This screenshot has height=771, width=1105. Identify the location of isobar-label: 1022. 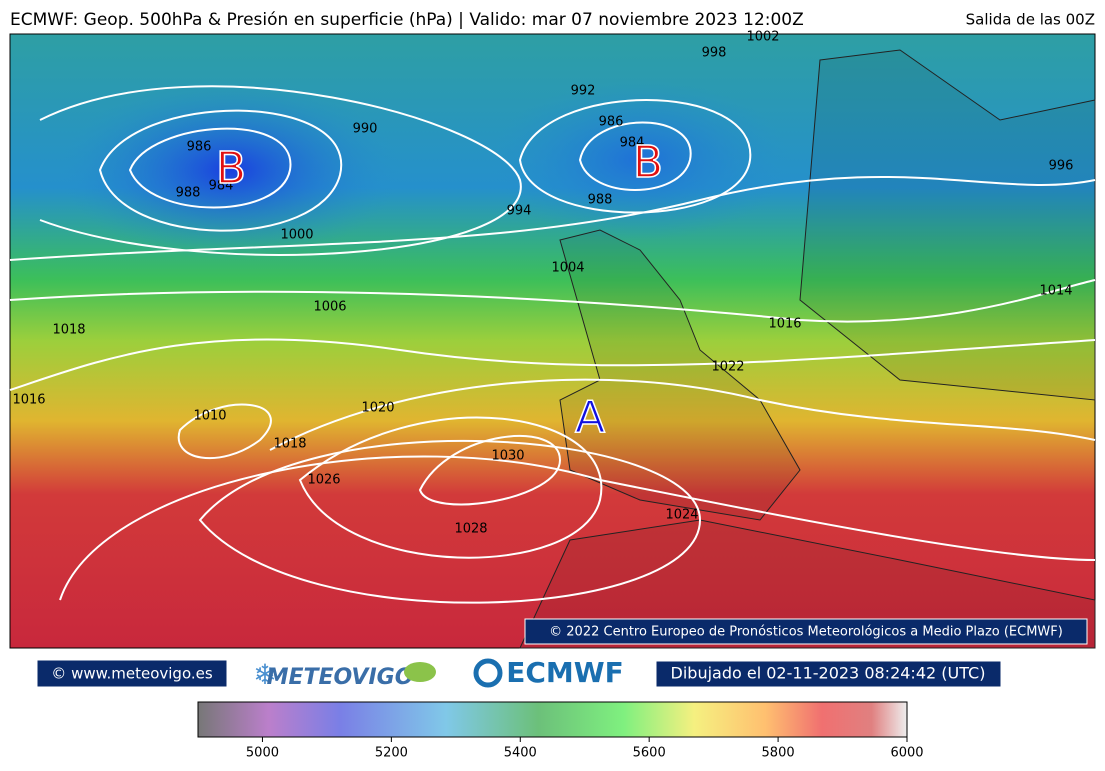
(727, 367).